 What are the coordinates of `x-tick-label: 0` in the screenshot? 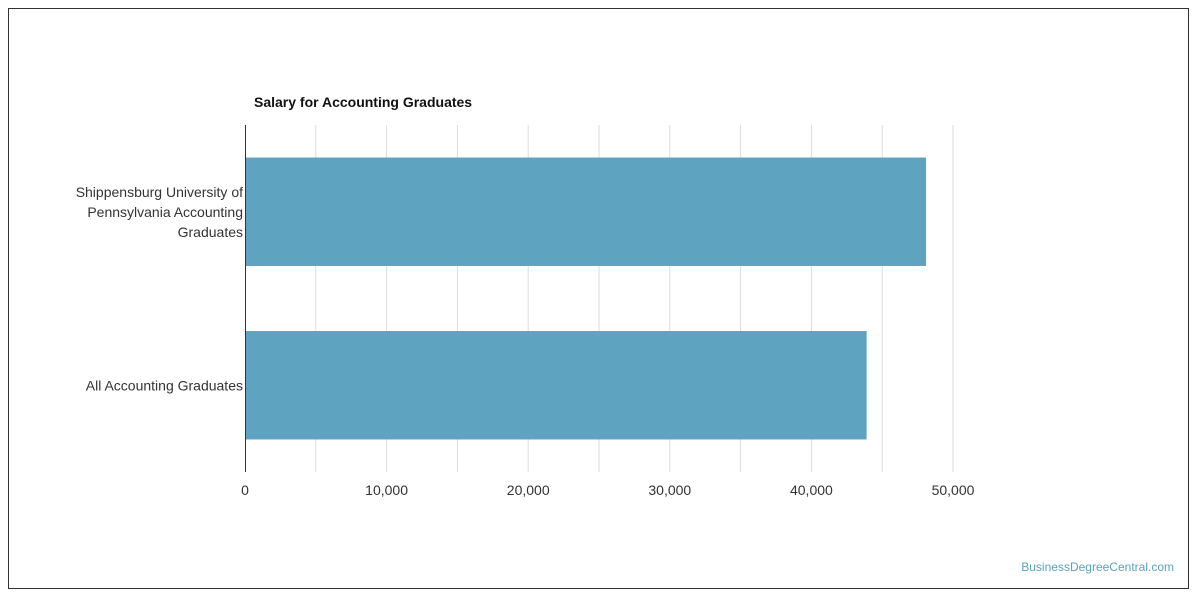 It's located at (245, 490).